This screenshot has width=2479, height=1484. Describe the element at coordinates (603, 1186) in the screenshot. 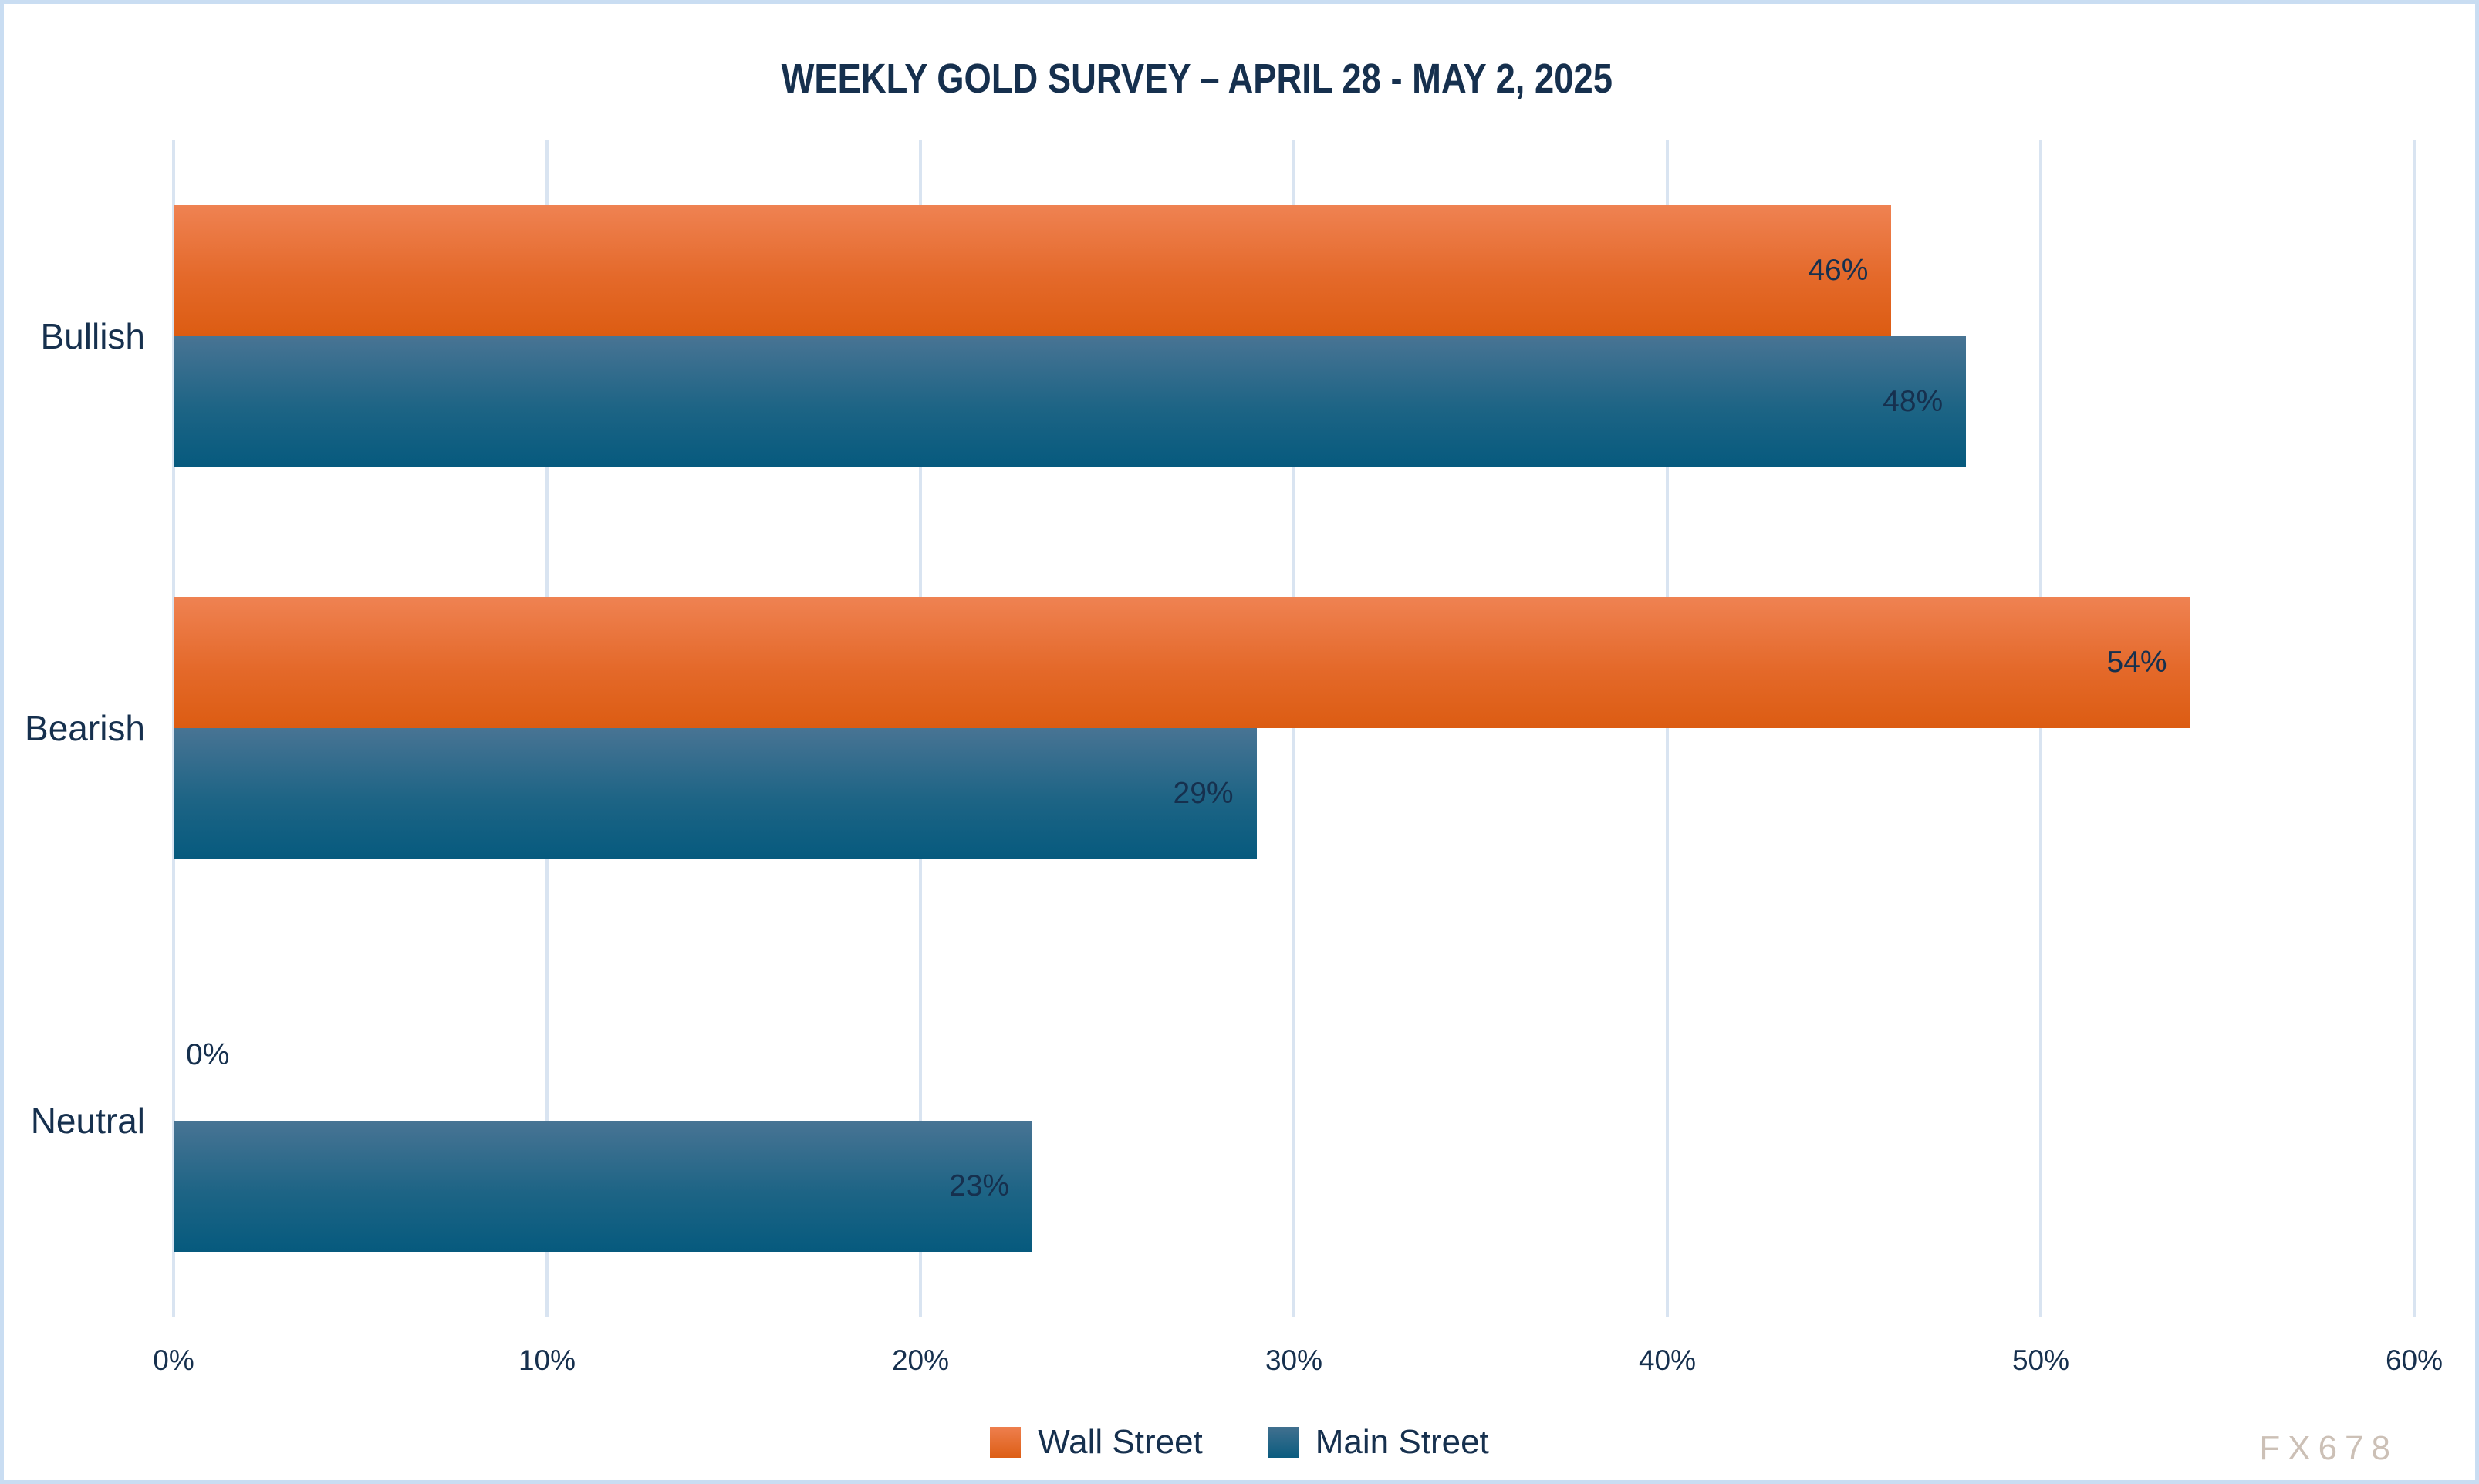

I see `bar-main-street-neutral: 23%` at that location.